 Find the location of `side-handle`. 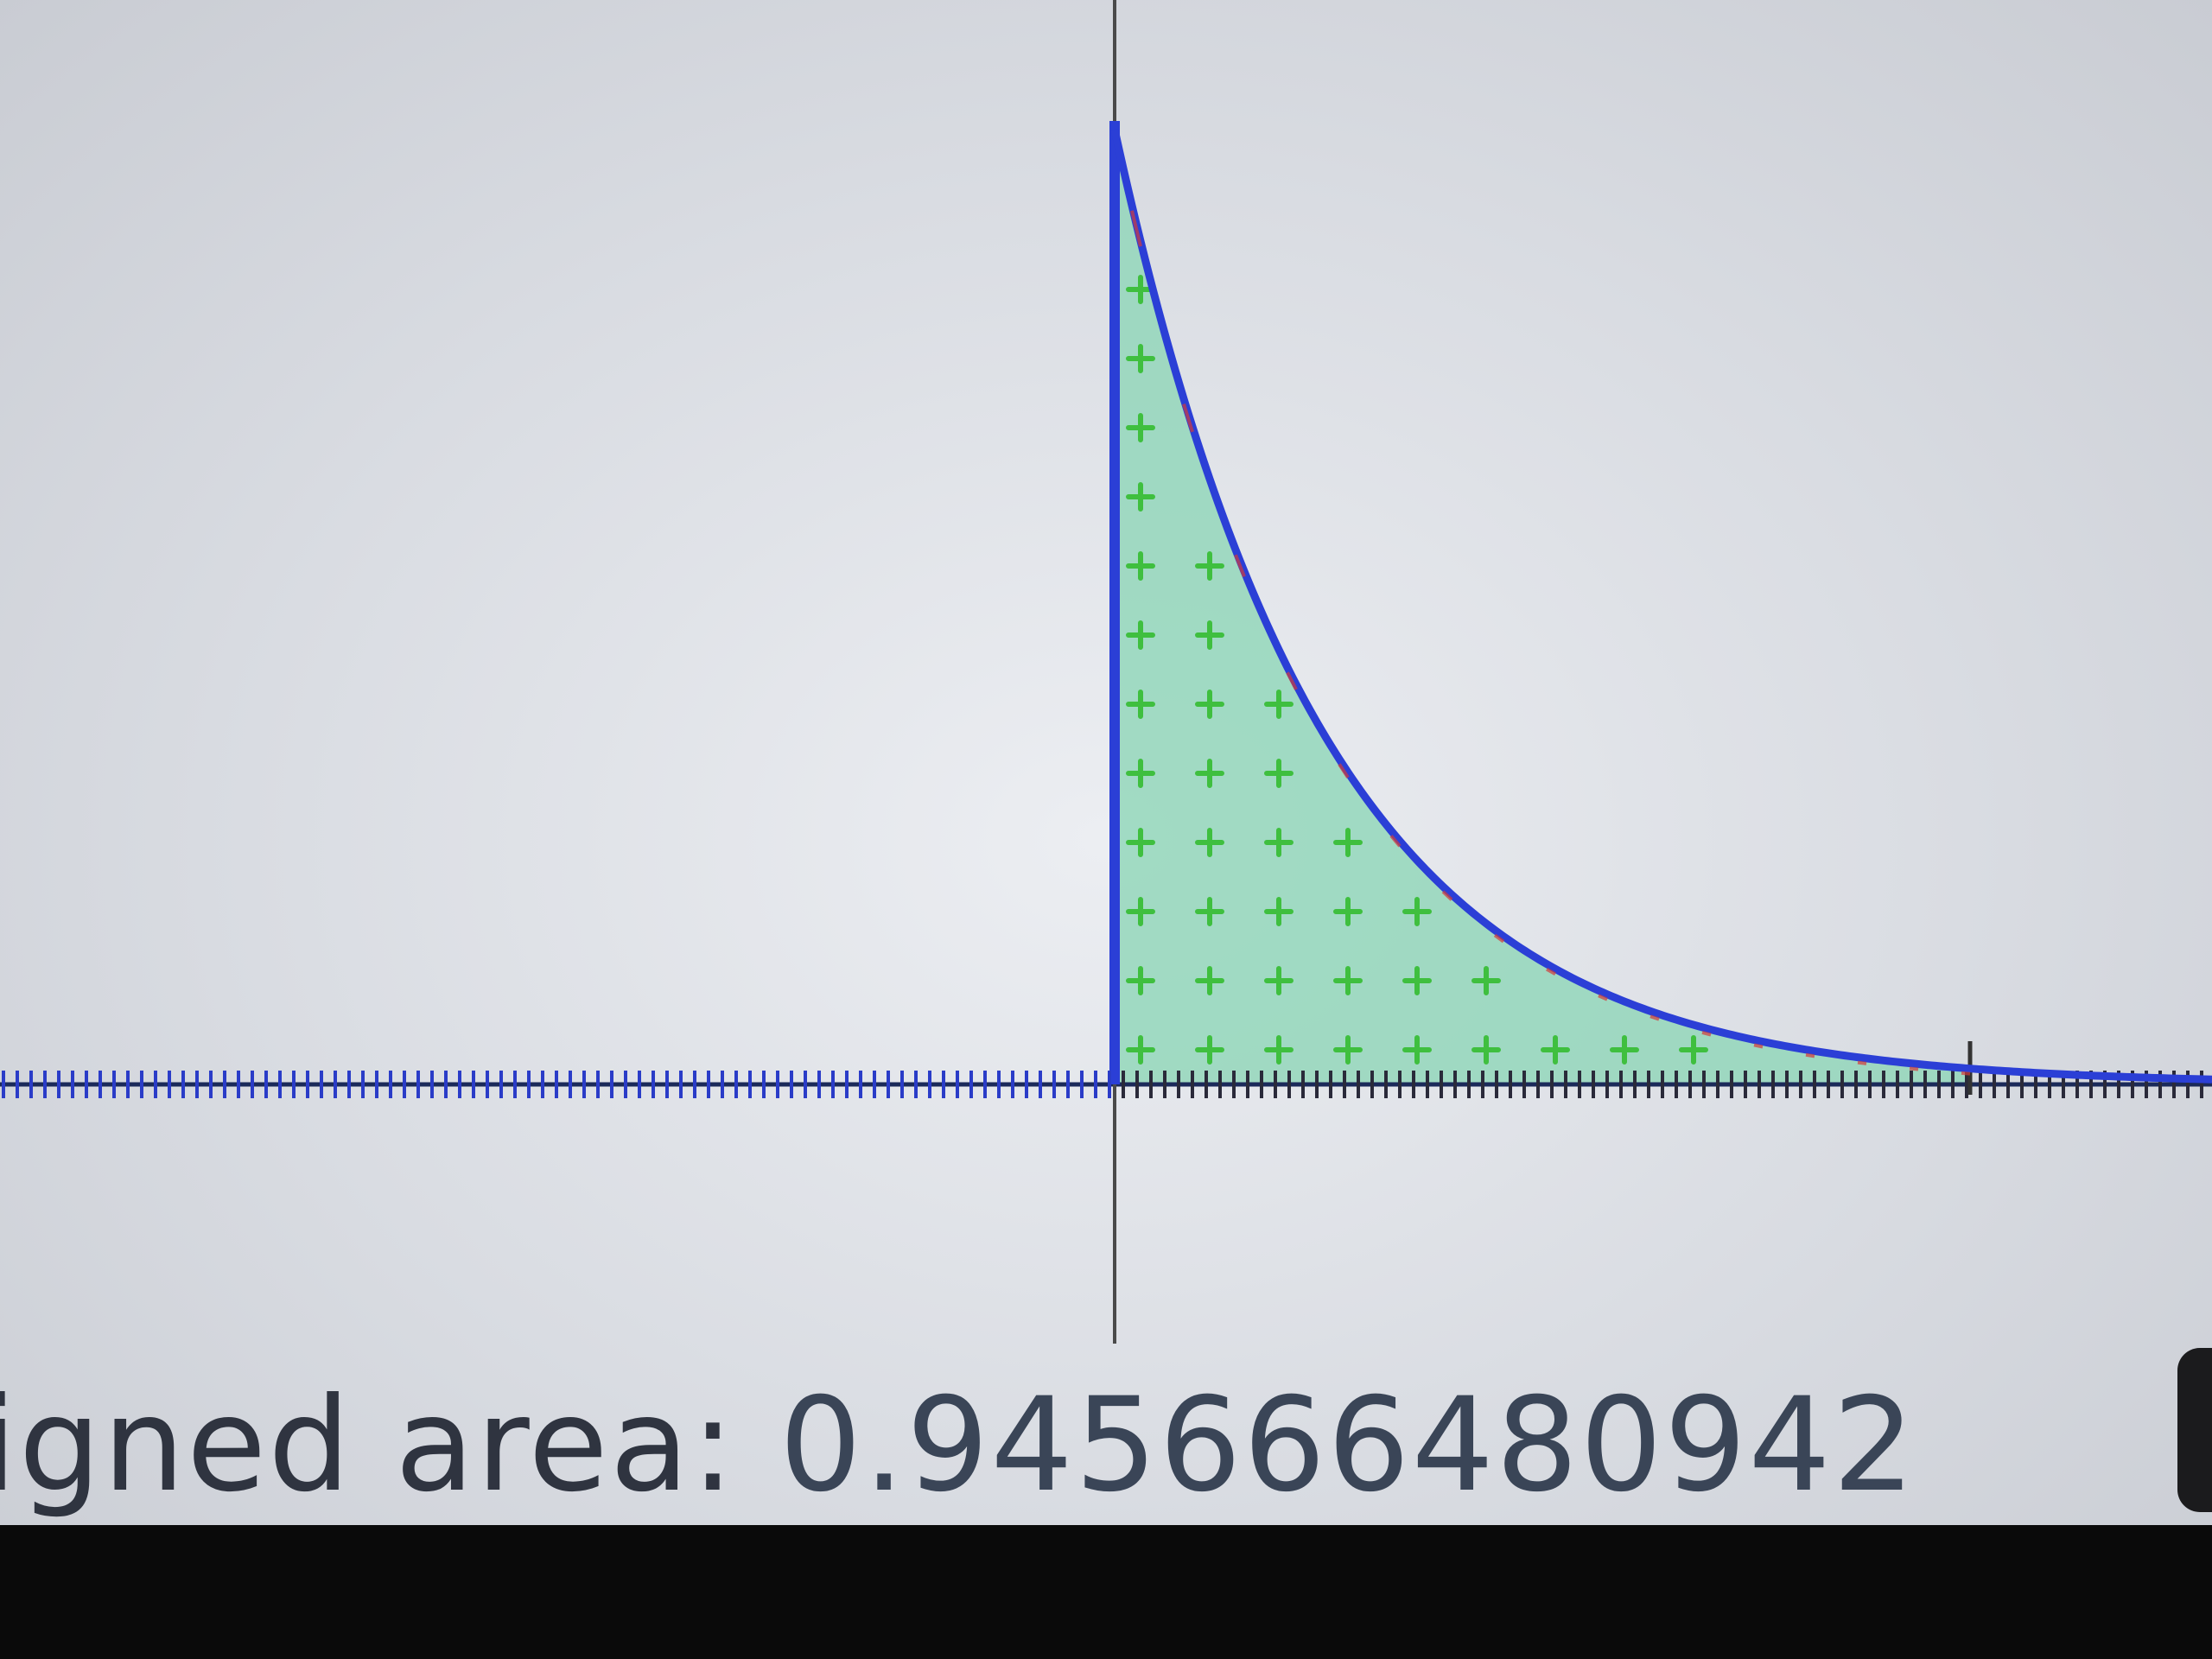

side-handle is located at coordinates (2194, 1430).